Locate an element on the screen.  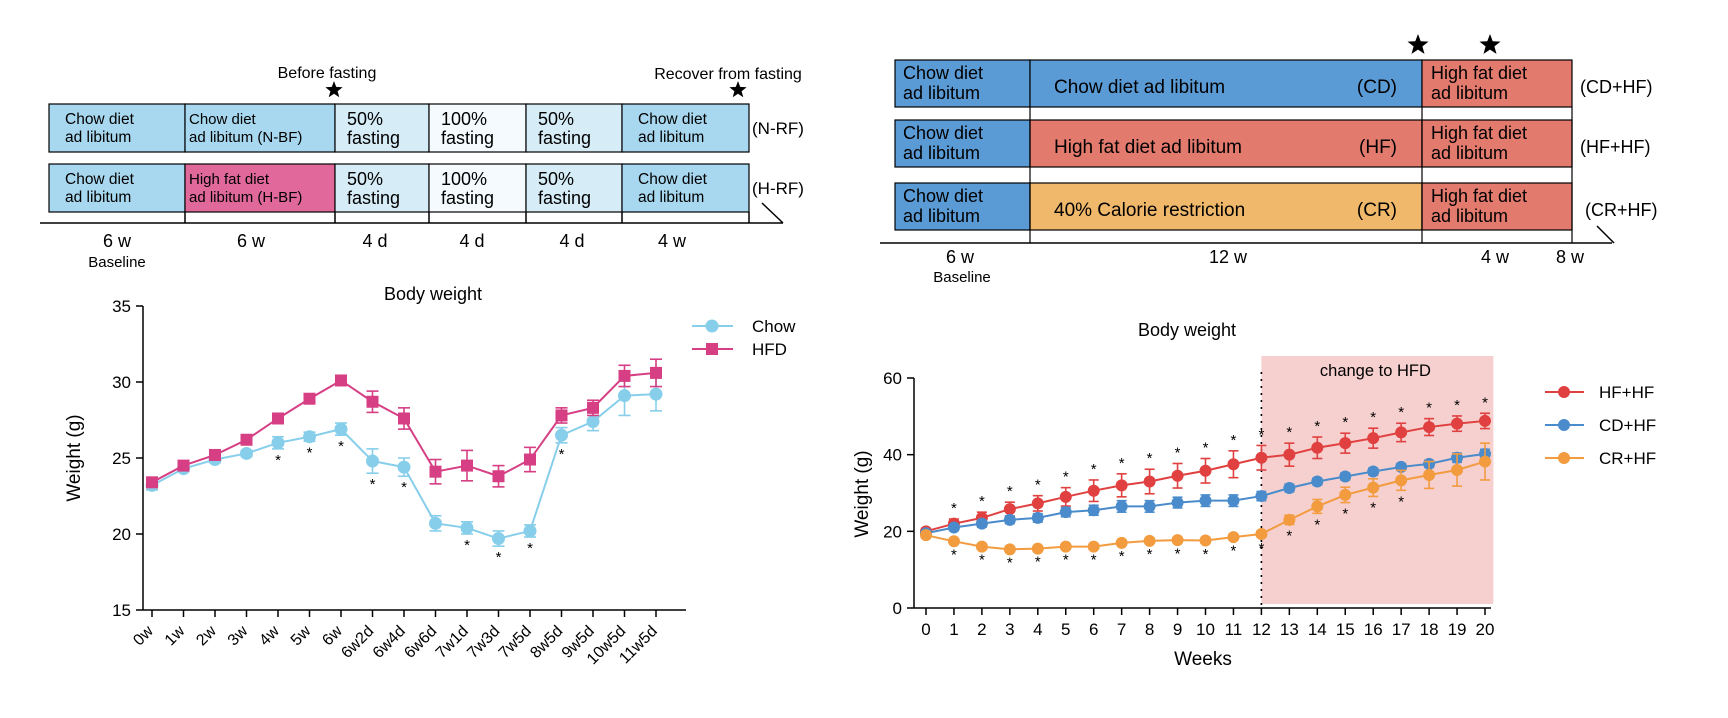
x-tick-label: 0w is located at coordinates (143, 635).